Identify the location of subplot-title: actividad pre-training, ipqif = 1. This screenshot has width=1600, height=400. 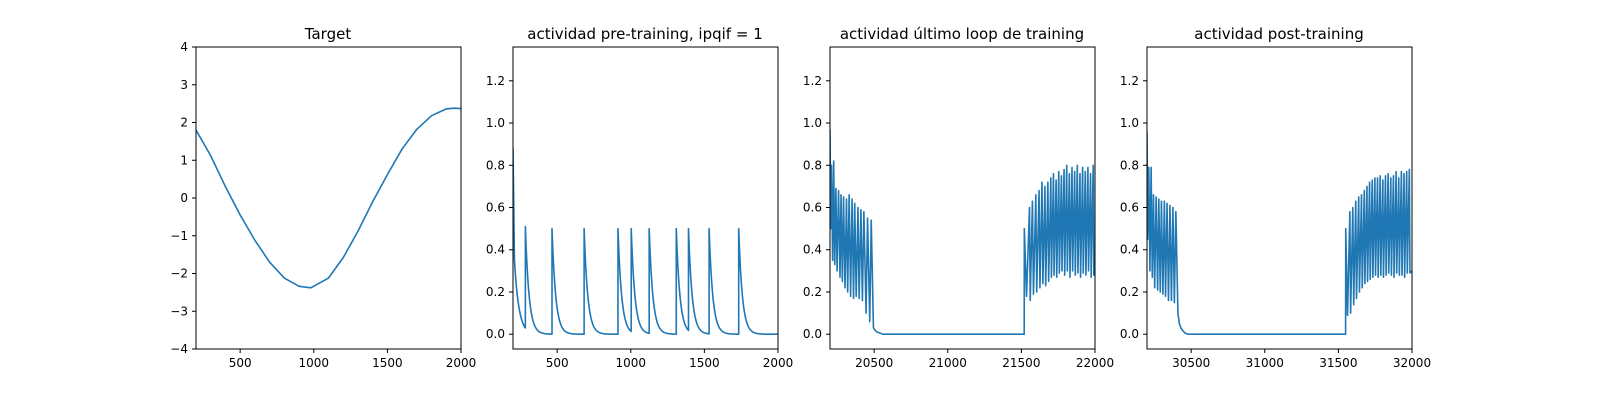
(645, 34).